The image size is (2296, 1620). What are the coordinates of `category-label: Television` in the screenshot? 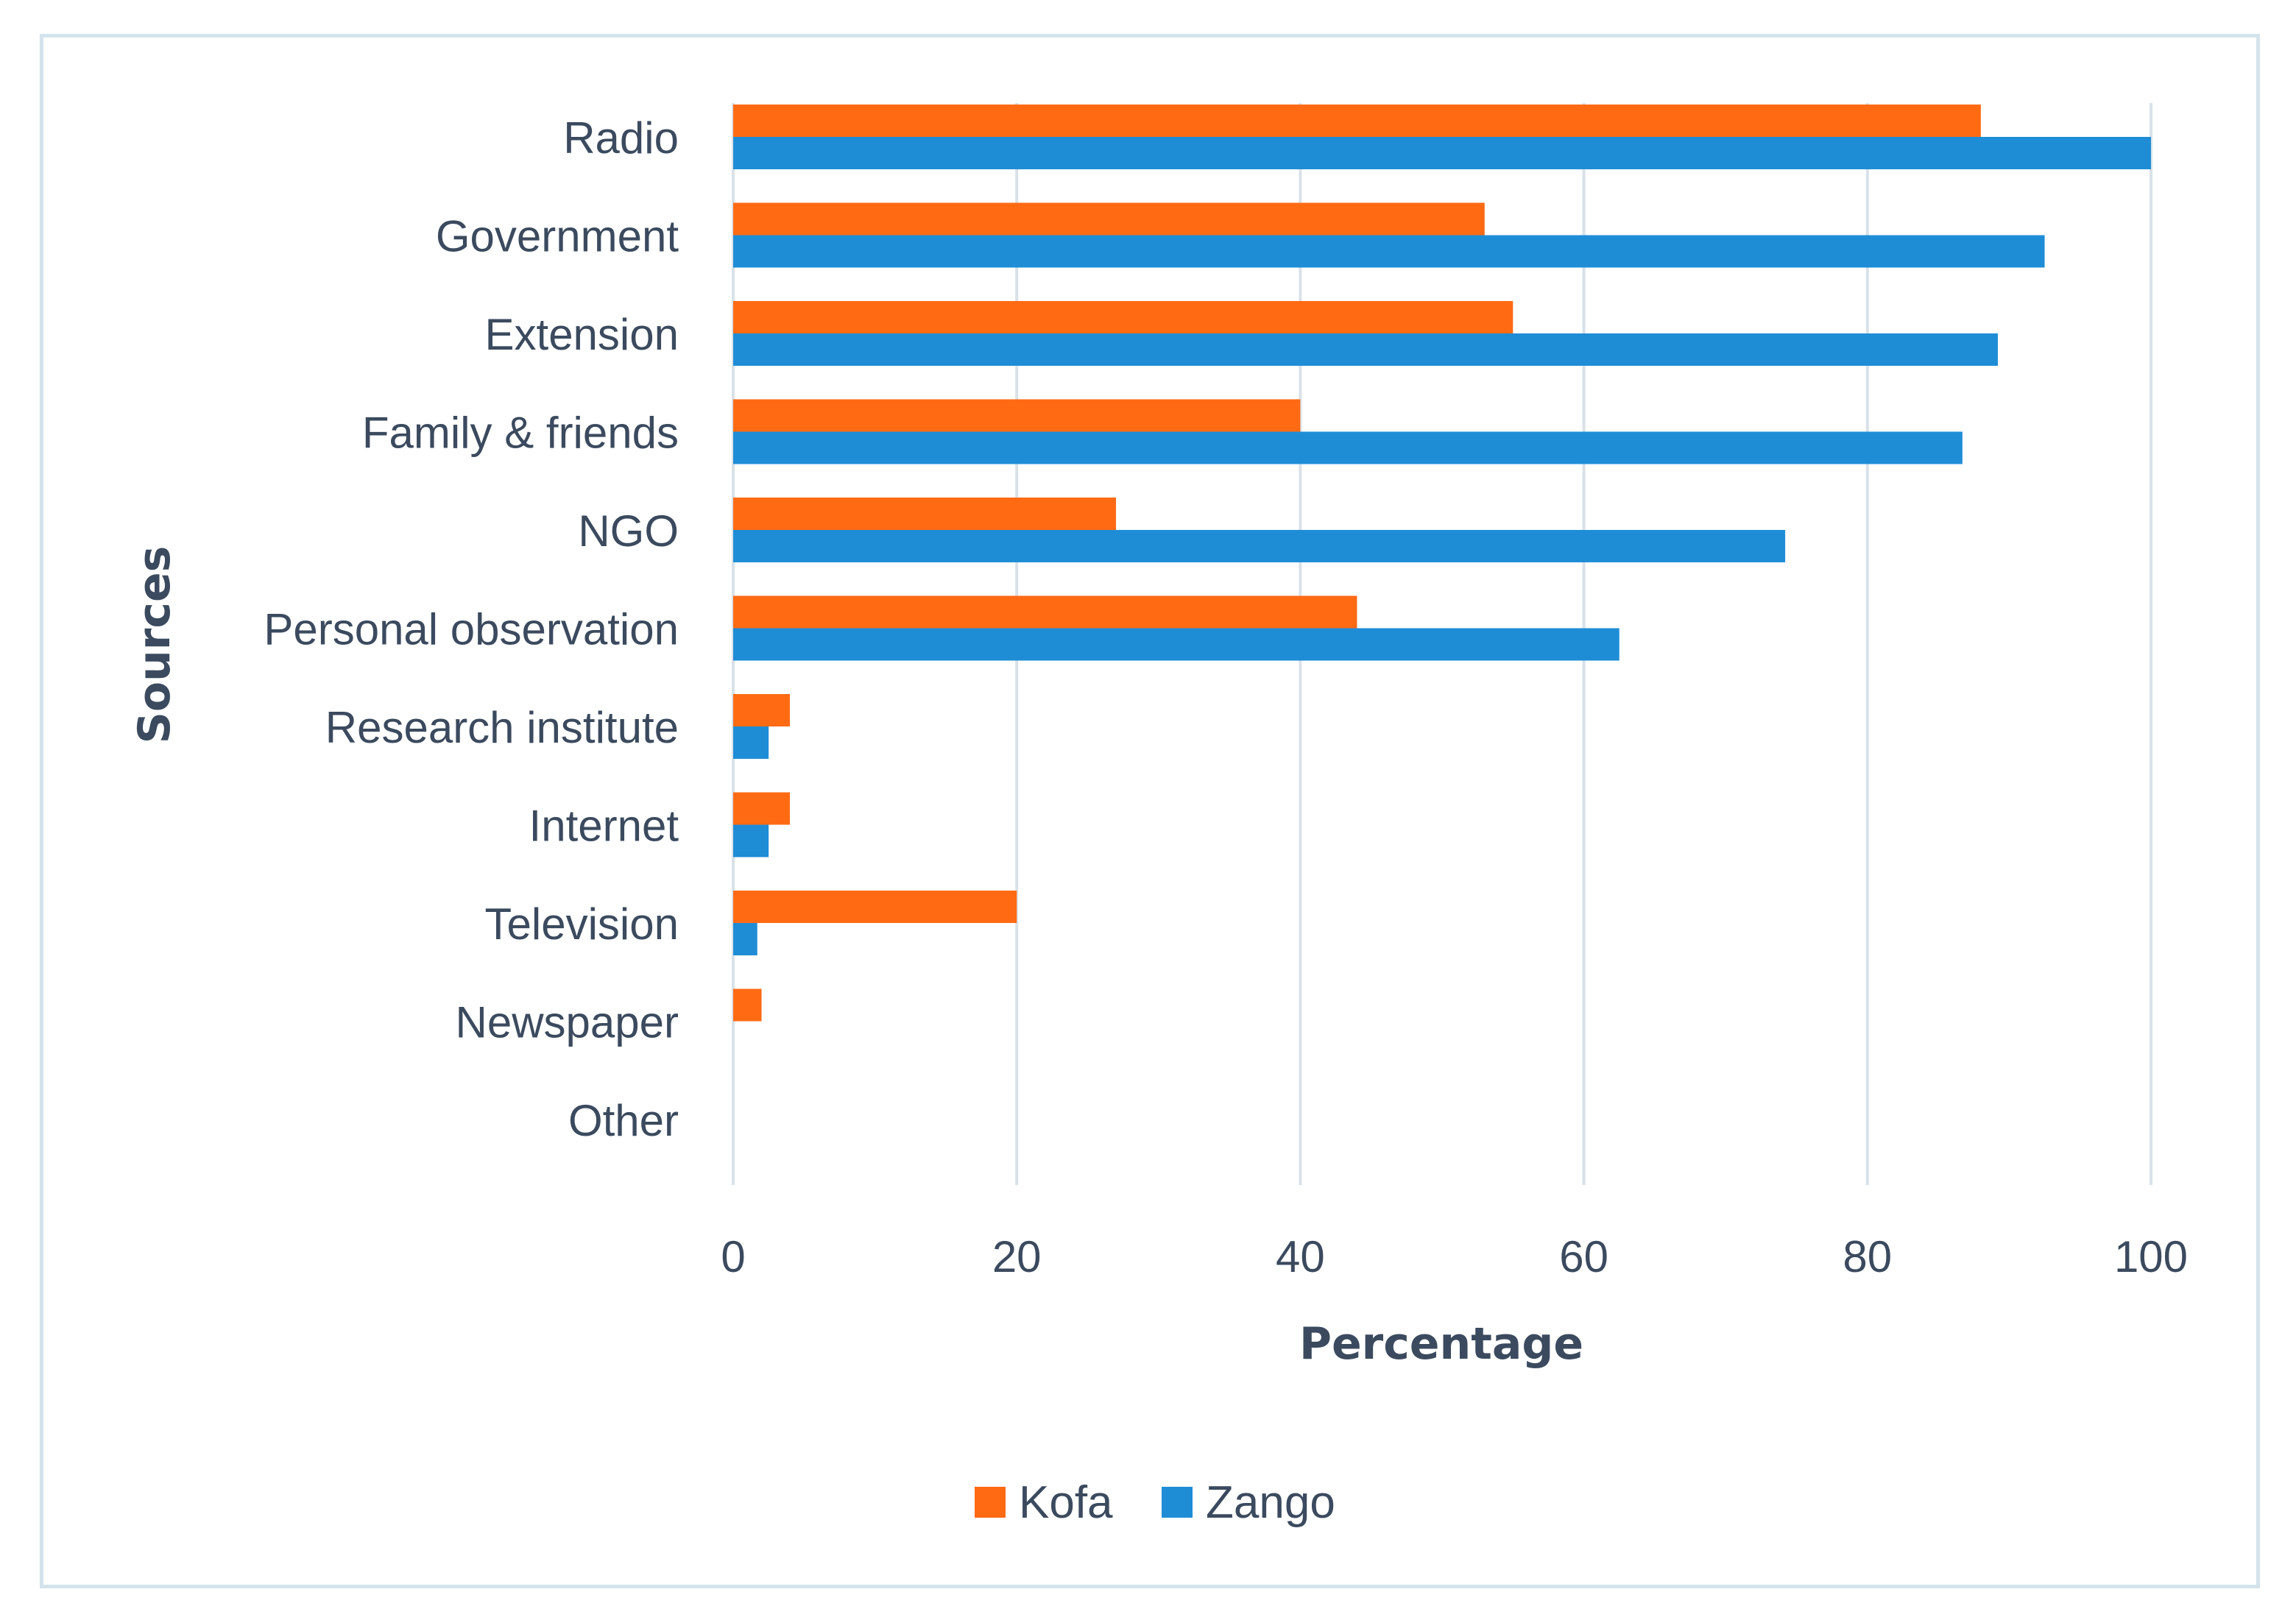 It's located at (582, 924).